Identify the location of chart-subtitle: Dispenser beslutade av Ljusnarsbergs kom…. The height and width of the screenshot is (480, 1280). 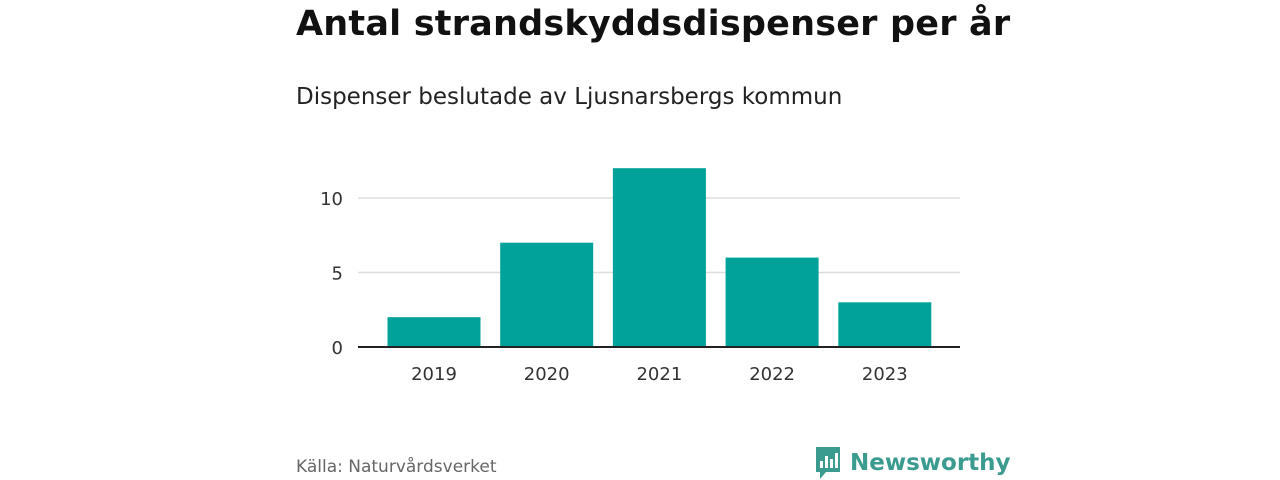
(569, 97).